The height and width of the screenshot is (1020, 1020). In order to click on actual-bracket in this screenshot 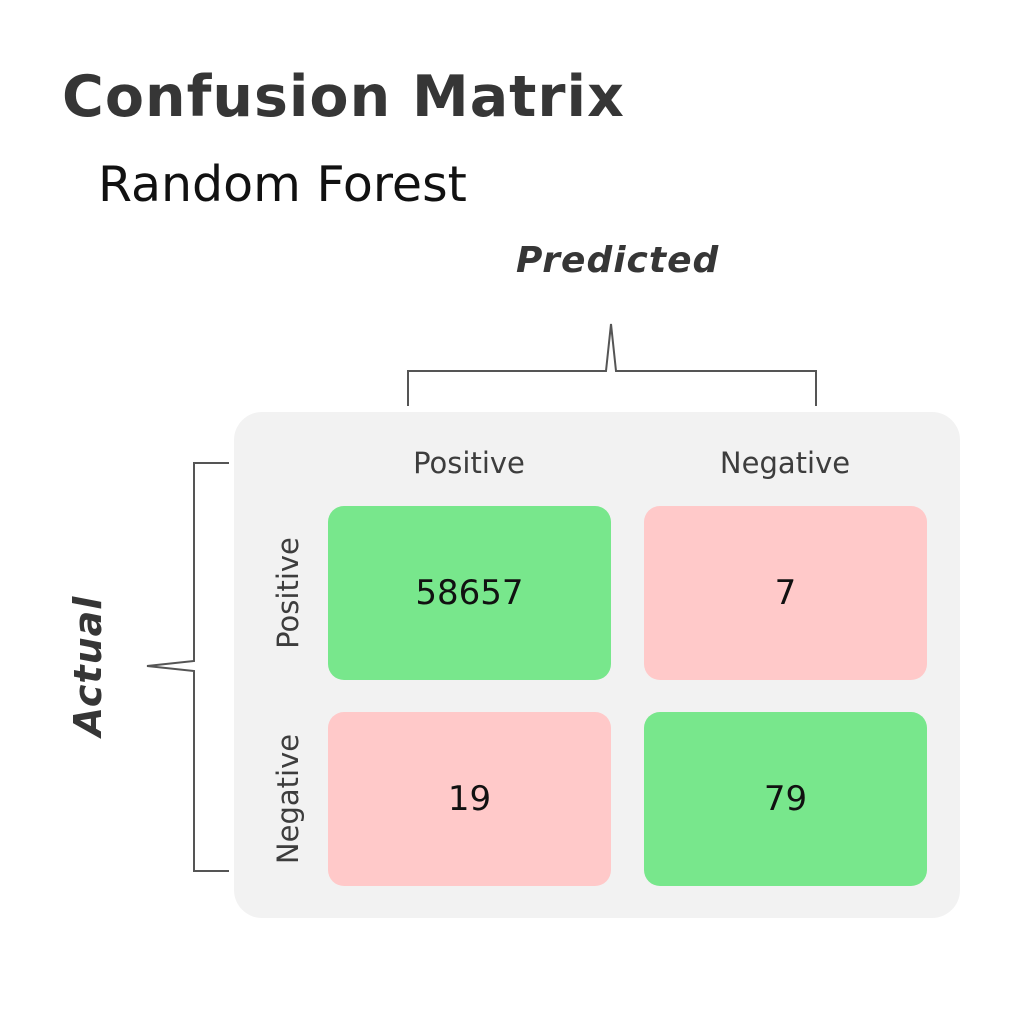, I will do `click(187, 667)`.